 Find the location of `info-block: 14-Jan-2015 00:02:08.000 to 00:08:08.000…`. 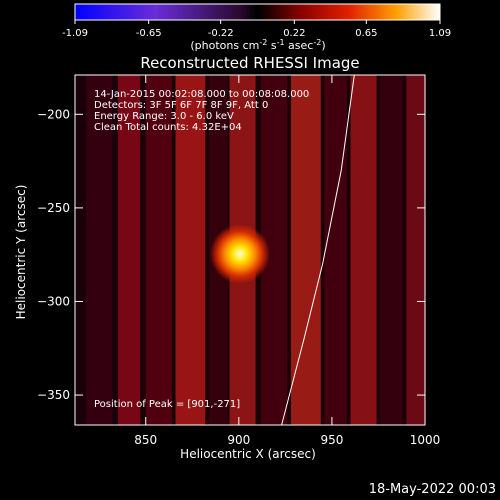

info-block: 14-Jan-2015 00:02:08.000 to 00:08:08.000… is located at coordinates (201, 111).